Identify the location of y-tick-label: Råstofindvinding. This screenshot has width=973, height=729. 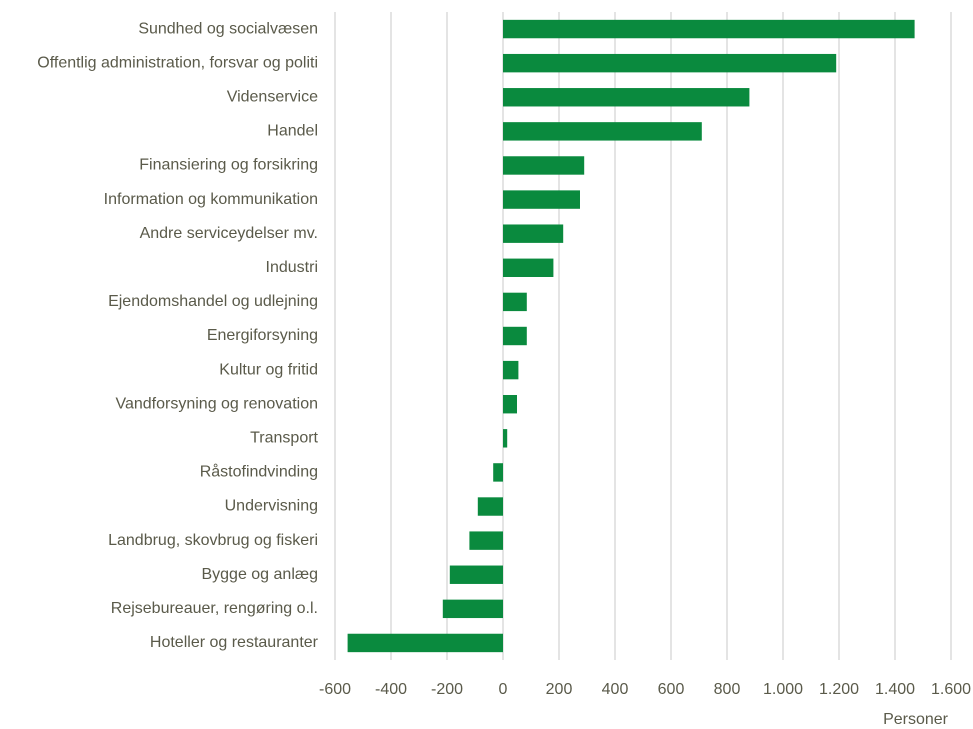
(259, 472).